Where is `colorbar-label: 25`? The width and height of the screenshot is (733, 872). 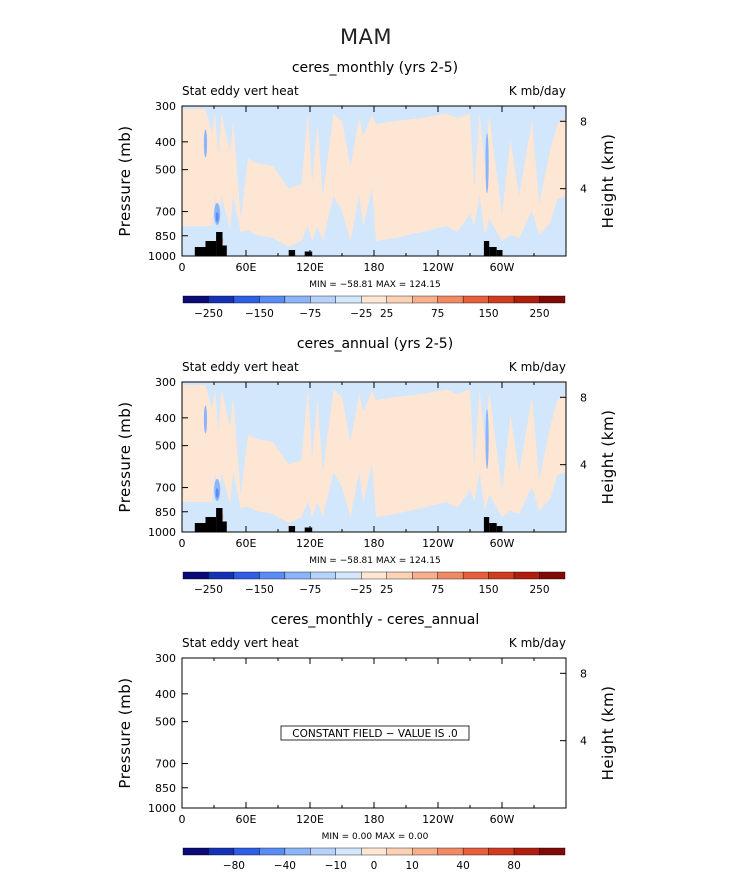 colorbar-label: 25 is located at coordinates (386, 590).